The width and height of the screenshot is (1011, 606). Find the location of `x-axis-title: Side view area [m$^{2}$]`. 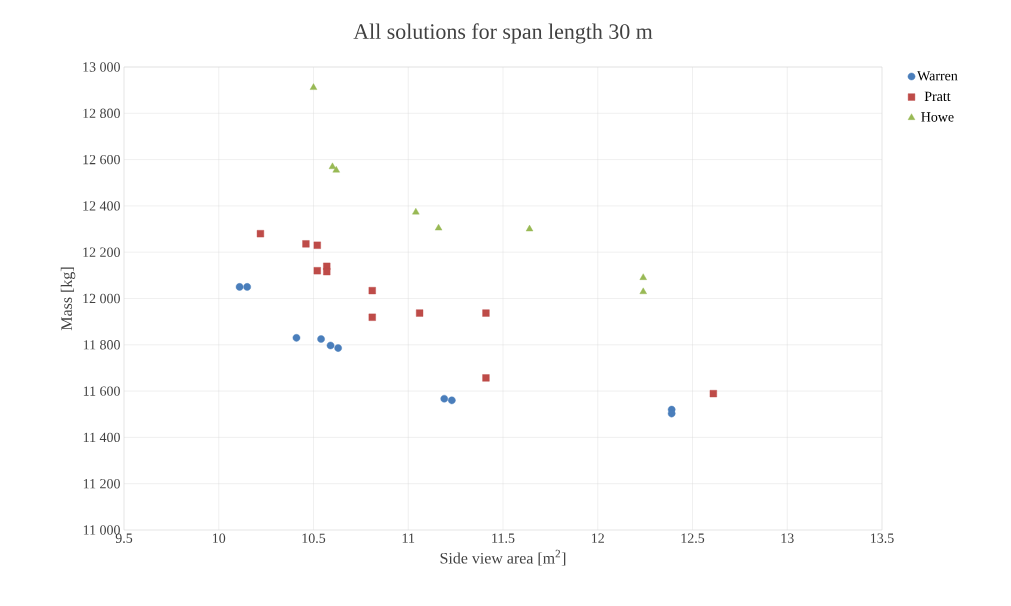

x-axis-title: Side view area [m$^{2}$] is located at coordinates (503, 557).